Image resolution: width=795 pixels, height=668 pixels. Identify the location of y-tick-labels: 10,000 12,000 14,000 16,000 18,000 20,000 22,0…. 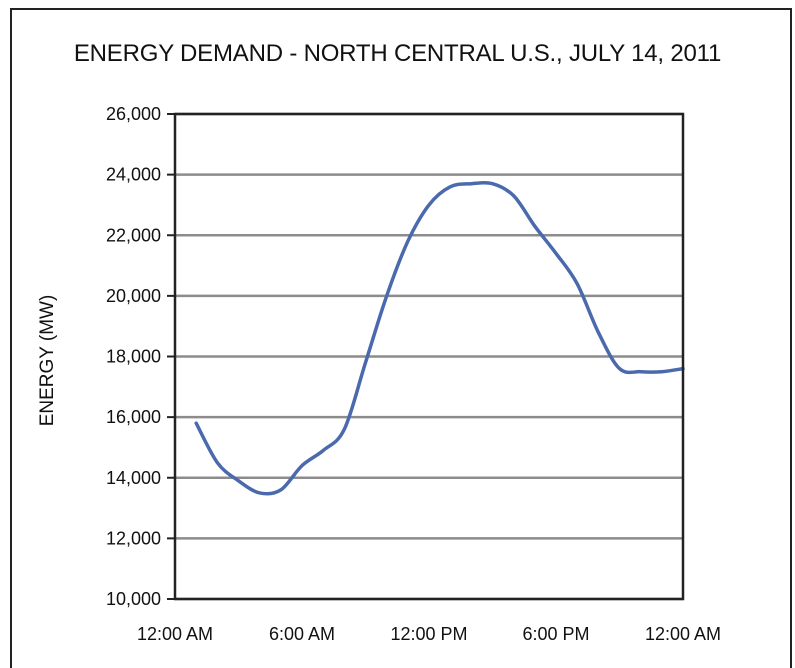
(133, 356).